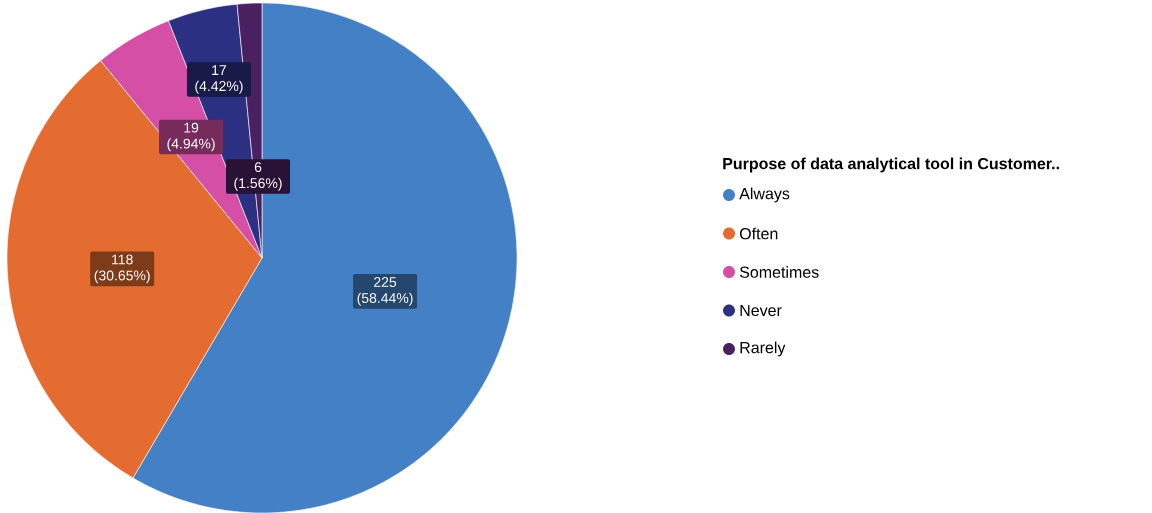 This screenshot has height=513, width=1152. What do you see at coordinates (763, 349) in the screenshot?
I see `legend-label: Rarely` at bounding box center [763, 349].